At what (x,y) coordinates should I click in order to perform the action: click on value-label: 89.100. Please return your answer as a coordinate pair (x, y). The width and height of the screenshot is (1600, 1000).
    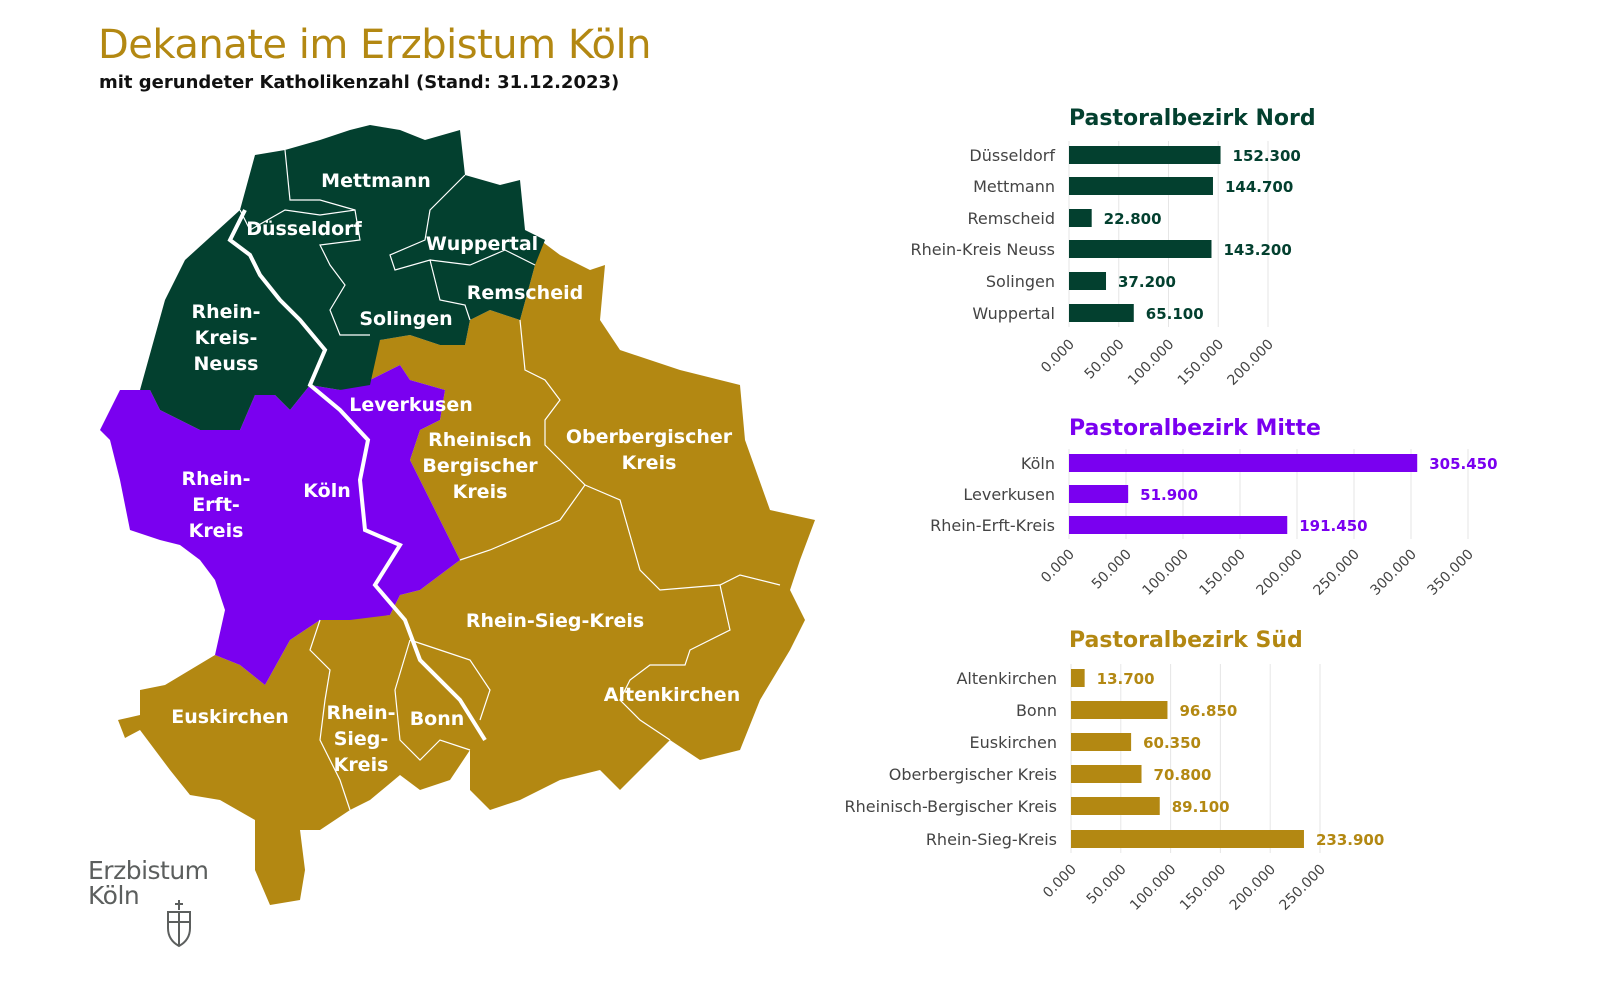
    Looking at the image, I should click on (1201, 807).